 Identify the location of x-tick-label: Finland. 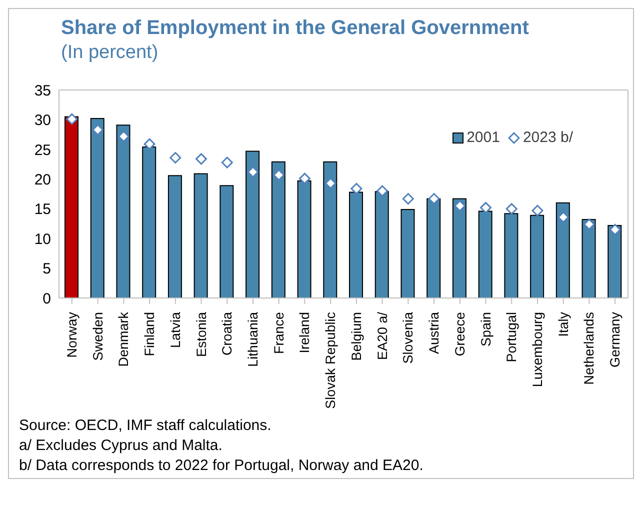
(150, 334).